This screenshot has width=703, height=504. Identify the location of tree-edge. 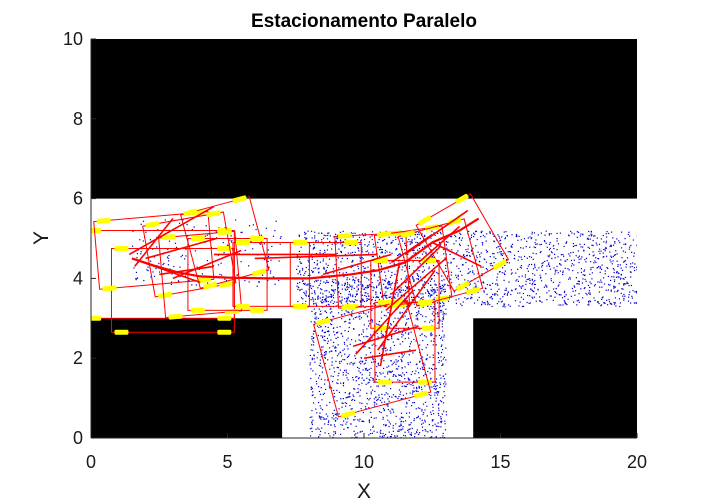
(385, 336).